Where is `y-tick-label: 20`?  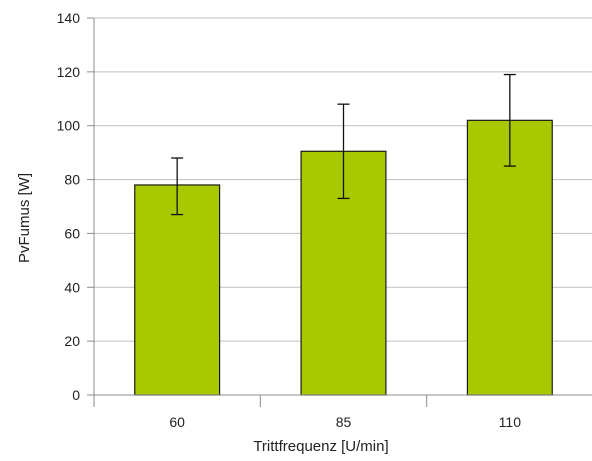 y-tick-label: 20 is located at coordinates (72, 341).